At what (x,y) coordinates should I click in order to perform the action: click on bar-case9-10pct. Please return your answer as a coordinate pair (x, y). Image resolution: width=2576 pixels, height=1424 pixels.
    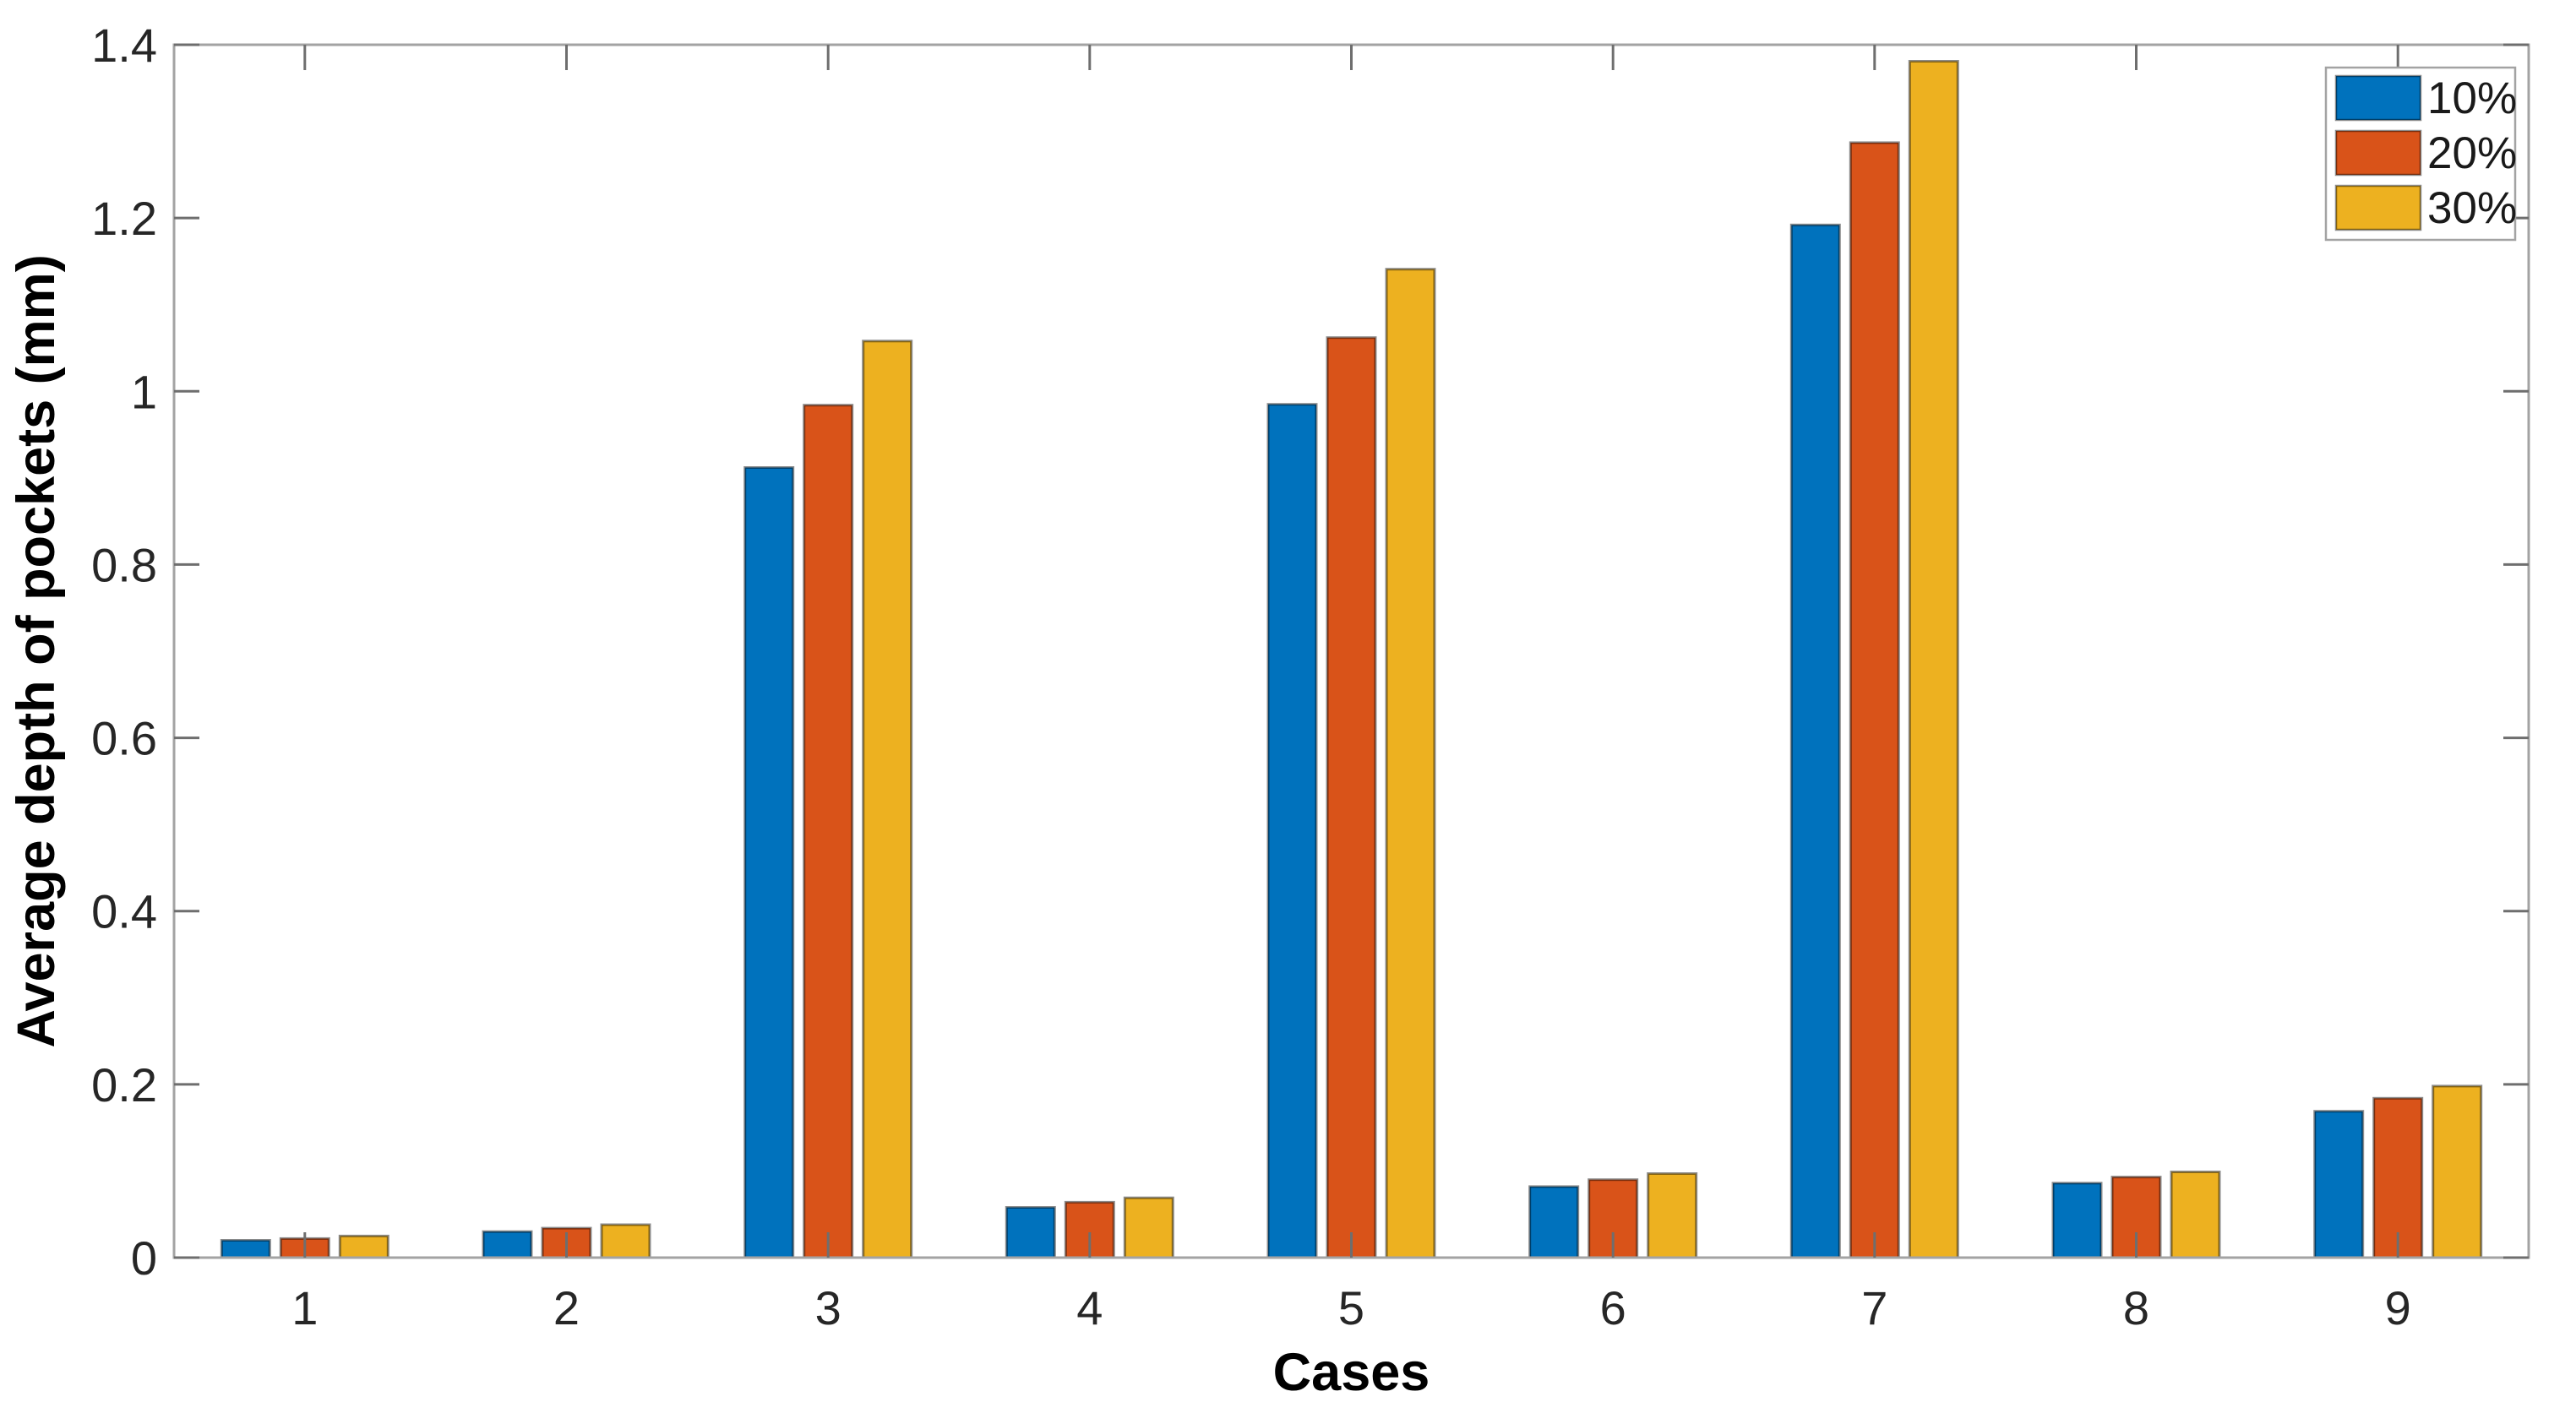
    Looking at the image, I should click on (2339, 1184).